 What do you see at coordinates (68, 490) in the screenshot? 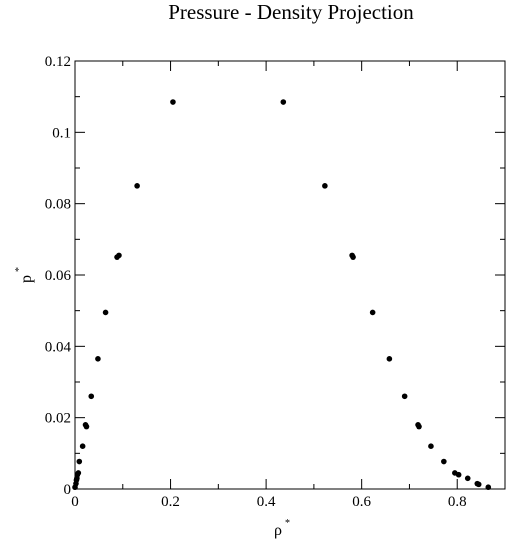
I see `y-tick-label: 0` at bounding box center [68, 490].